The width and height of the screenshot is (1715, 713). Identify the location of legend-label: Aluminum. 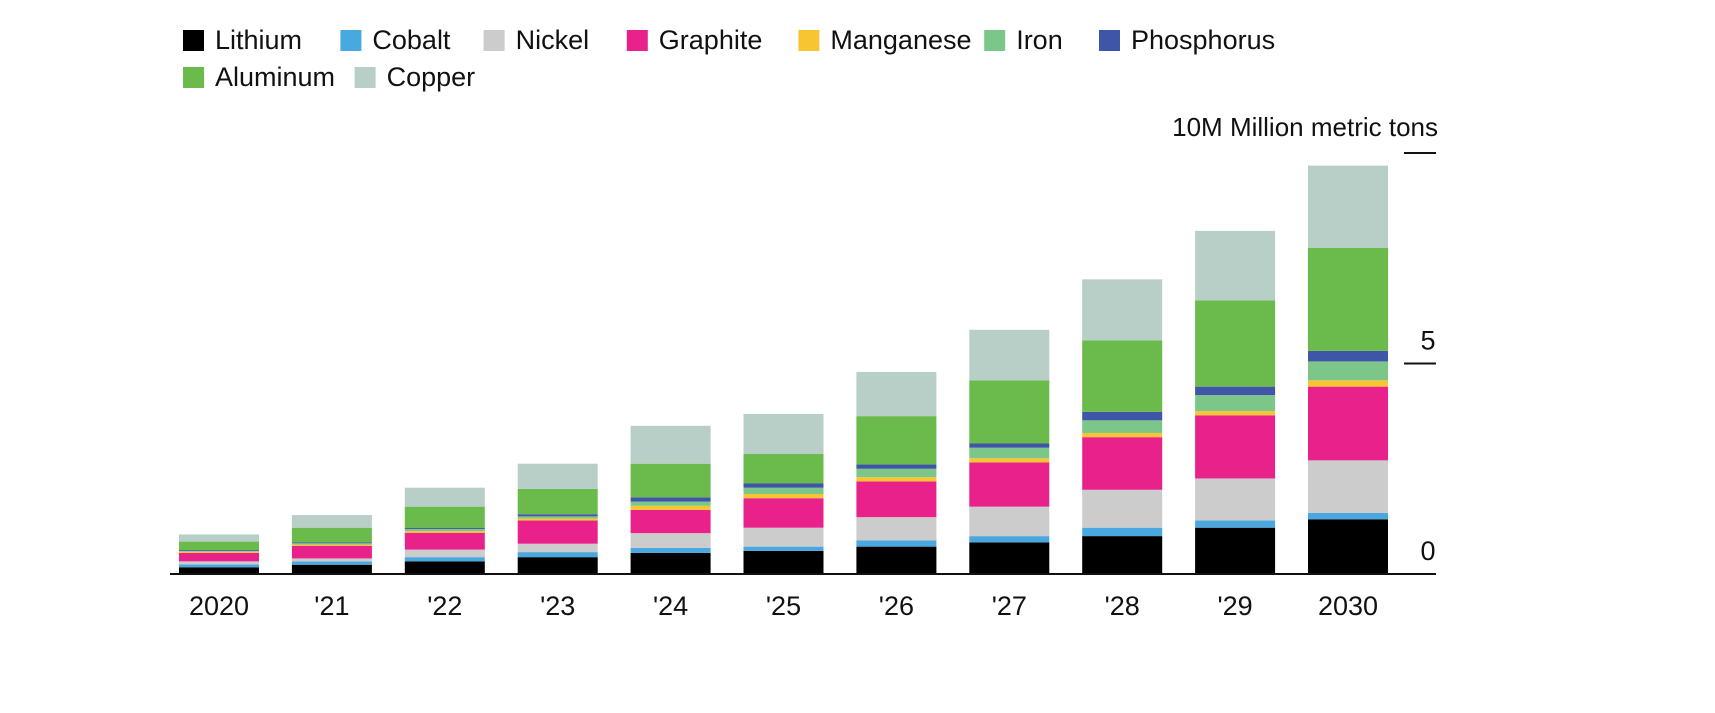
(275, 77).